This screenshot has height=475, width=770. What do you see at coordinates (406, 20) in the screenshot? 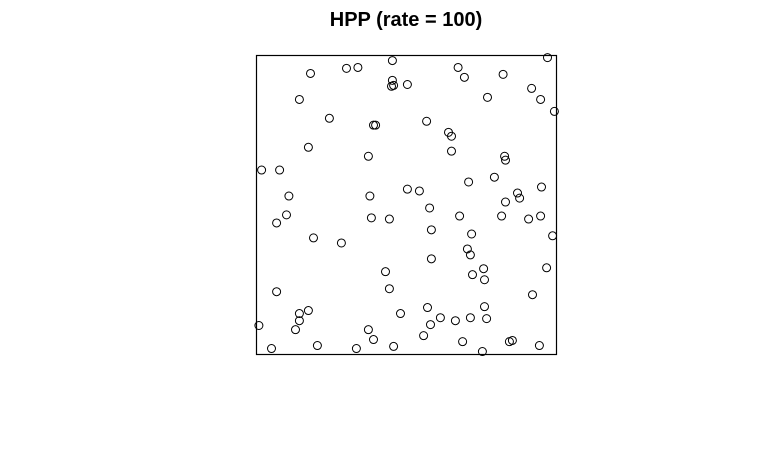
I see `chart-title: HPP (rate = 100)` at bounding box center [406, 20].